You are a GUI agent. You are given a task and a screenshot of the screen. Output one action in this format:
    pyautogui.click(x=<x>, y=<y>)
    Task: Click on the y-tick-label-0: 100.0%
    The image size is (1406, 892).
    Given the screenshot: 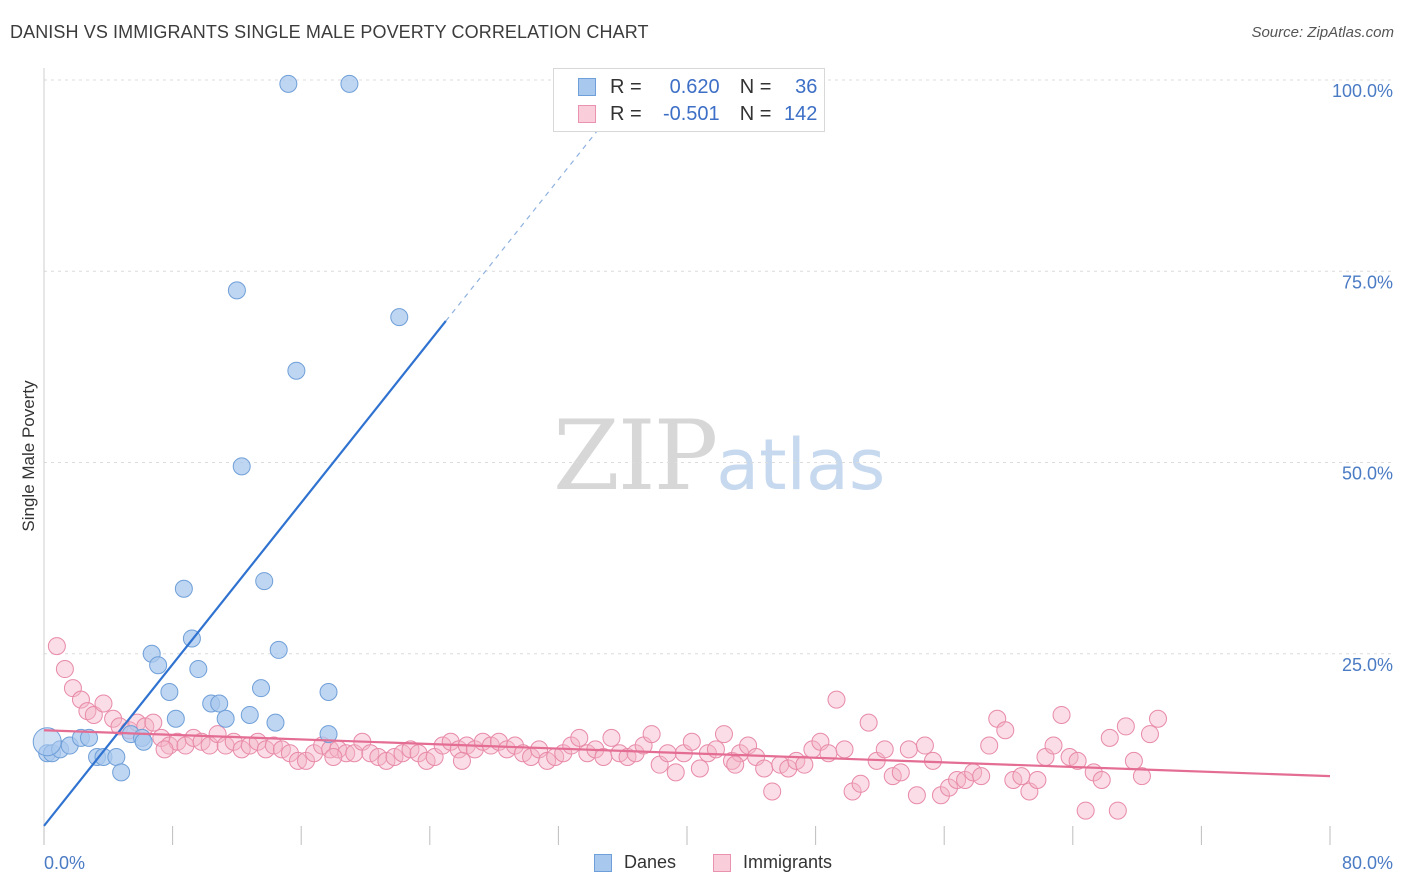 What is the action you would take?
    pyautogui.click(x=1362, y=91)
    